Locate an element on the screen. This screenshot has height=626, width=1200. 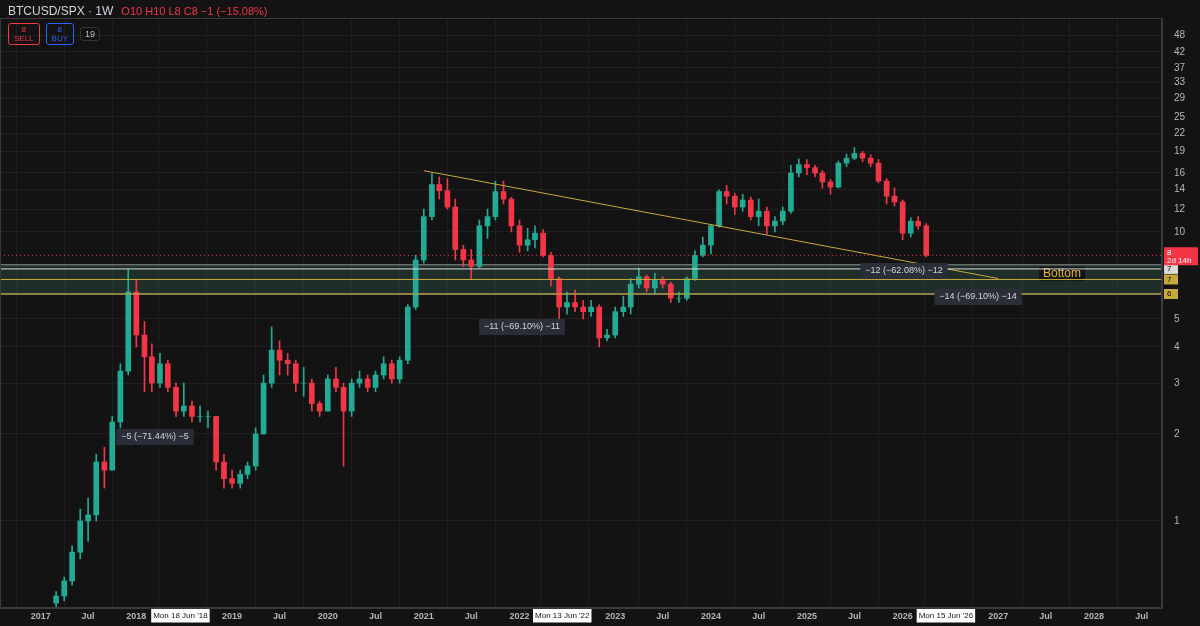
x-tick-label: 2025 is located at coordinates (806, 615).